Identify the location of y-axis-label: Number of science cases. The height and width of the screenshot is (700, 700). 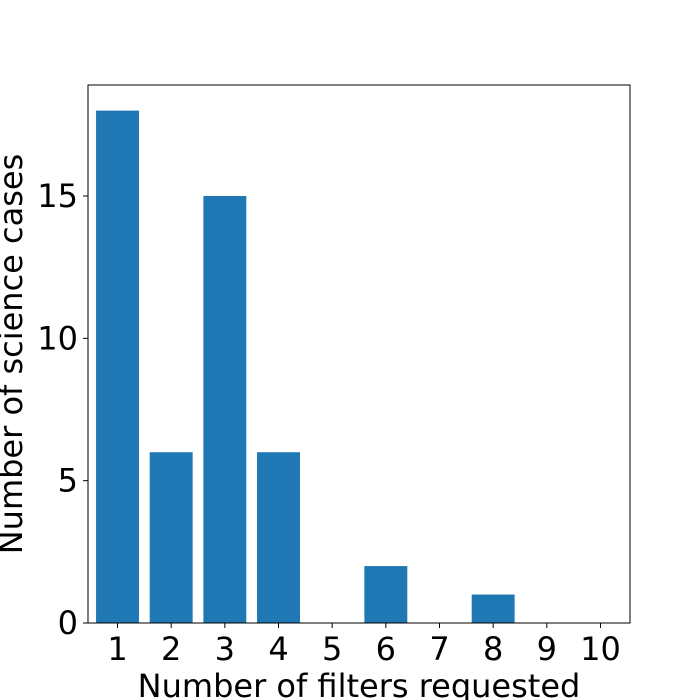
(15, 354).